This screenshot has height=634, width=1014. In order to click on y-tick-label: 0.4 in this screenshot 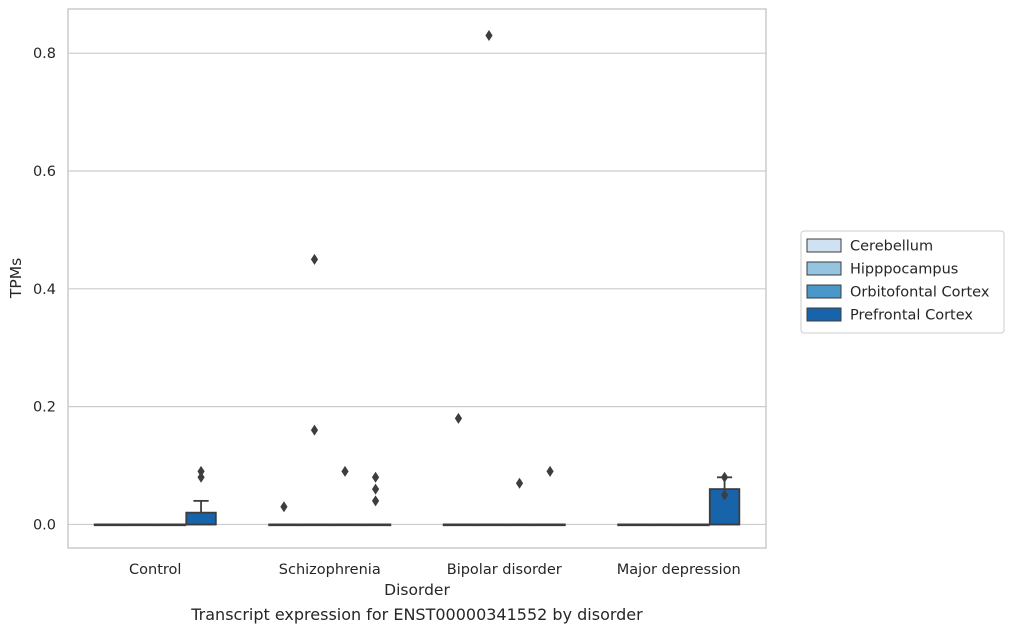, I will do `click(44, 290)`.